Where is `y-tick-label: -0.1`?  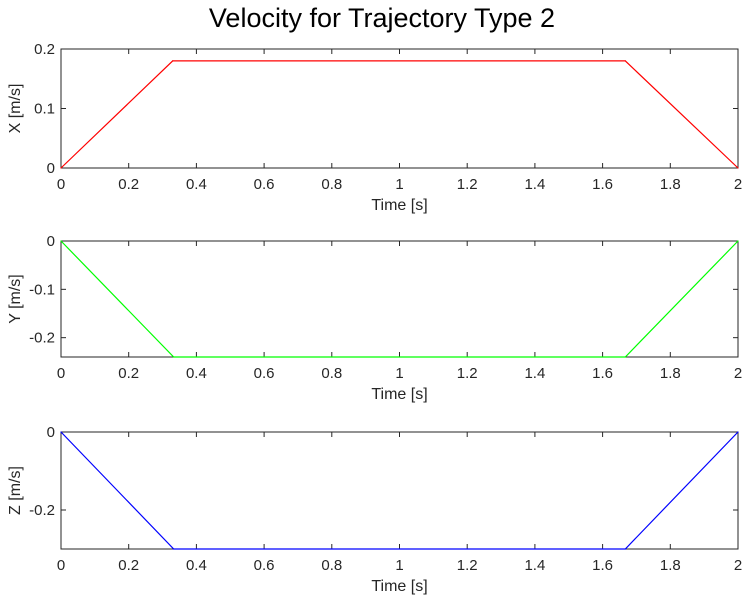 y-tick-label: -0.1 is located at coordinates (42, 289).